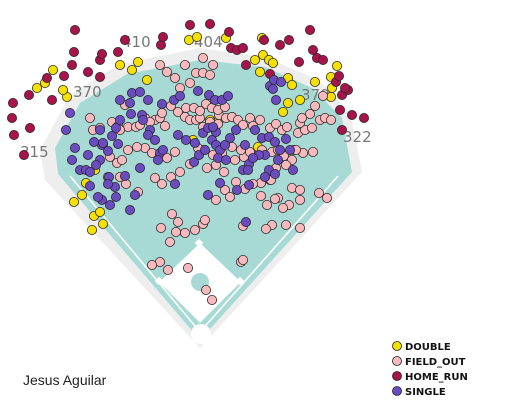  I want to click on legend: DOUBLE FIELD_OUT HOME_RUN SINGLE, so click(430, 369).